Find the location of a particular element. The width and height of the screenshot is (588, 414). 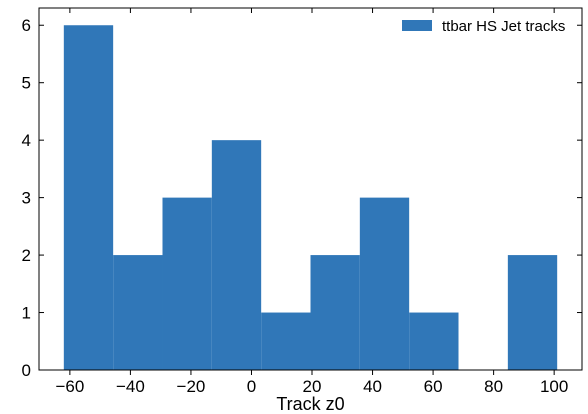

legend: ttbar HS Jet tracks is located at coordinates (483, 26).